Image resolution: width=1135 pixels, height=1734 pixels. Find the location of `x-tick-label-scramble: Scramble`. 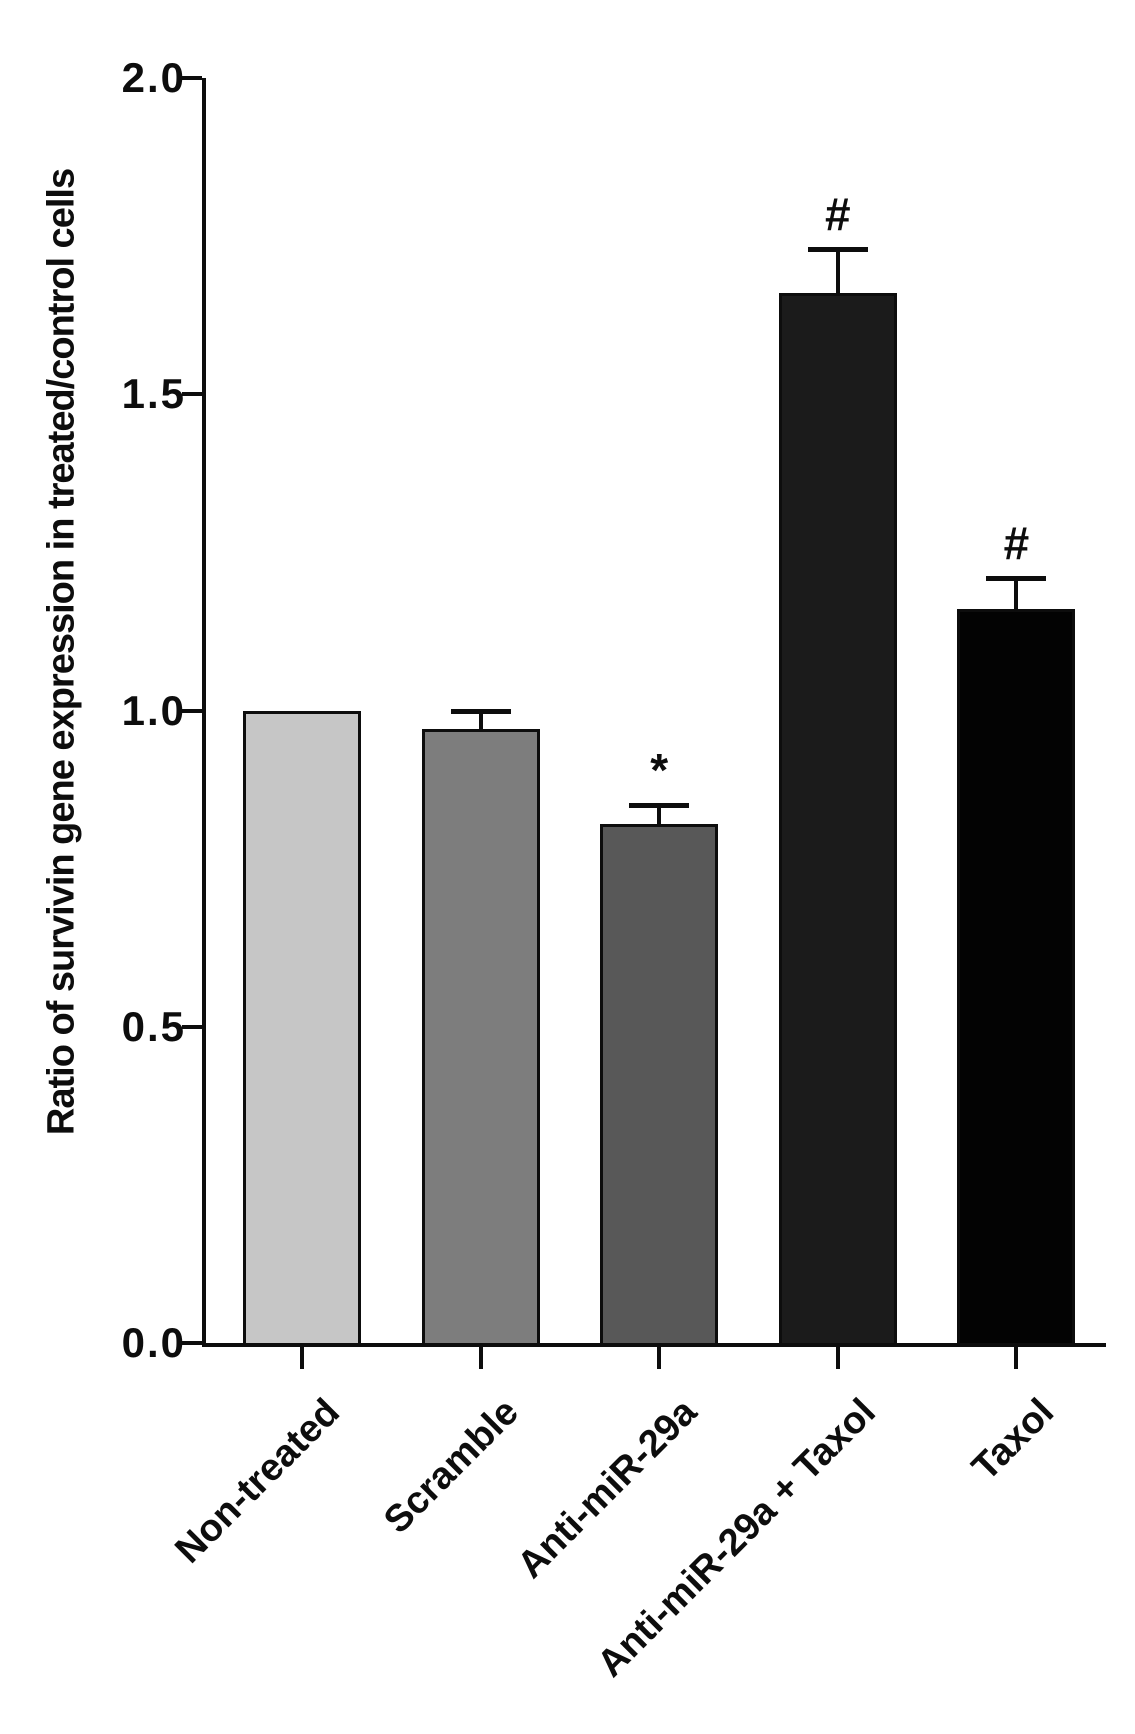

x-tick-label-scramble: Scramble is located at coordinates (451, 1466).